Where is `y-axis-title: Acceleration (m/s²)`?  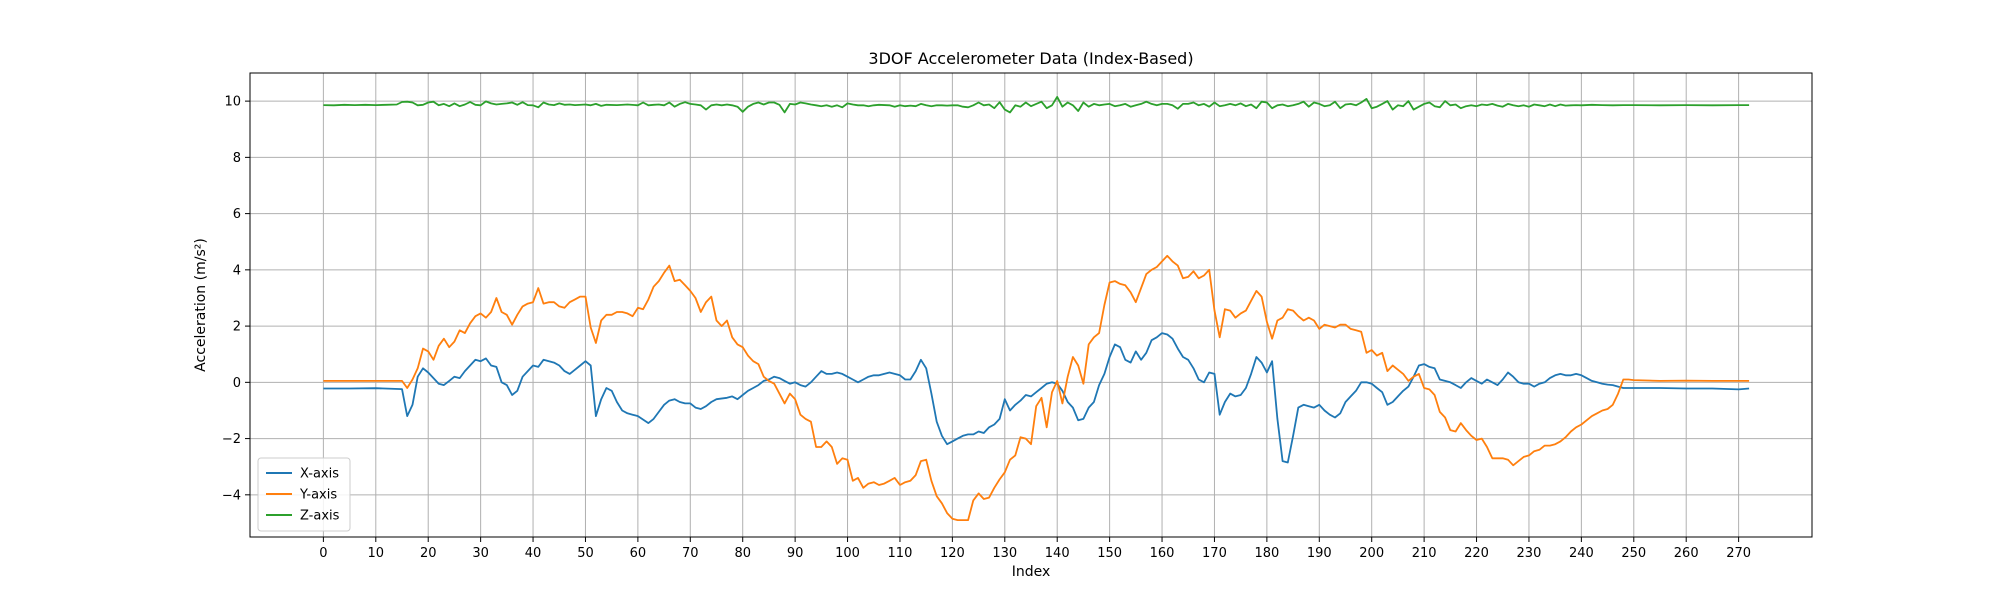
y-axis-title: Acceleration (m/s²) is located at coordinates (201, 305).